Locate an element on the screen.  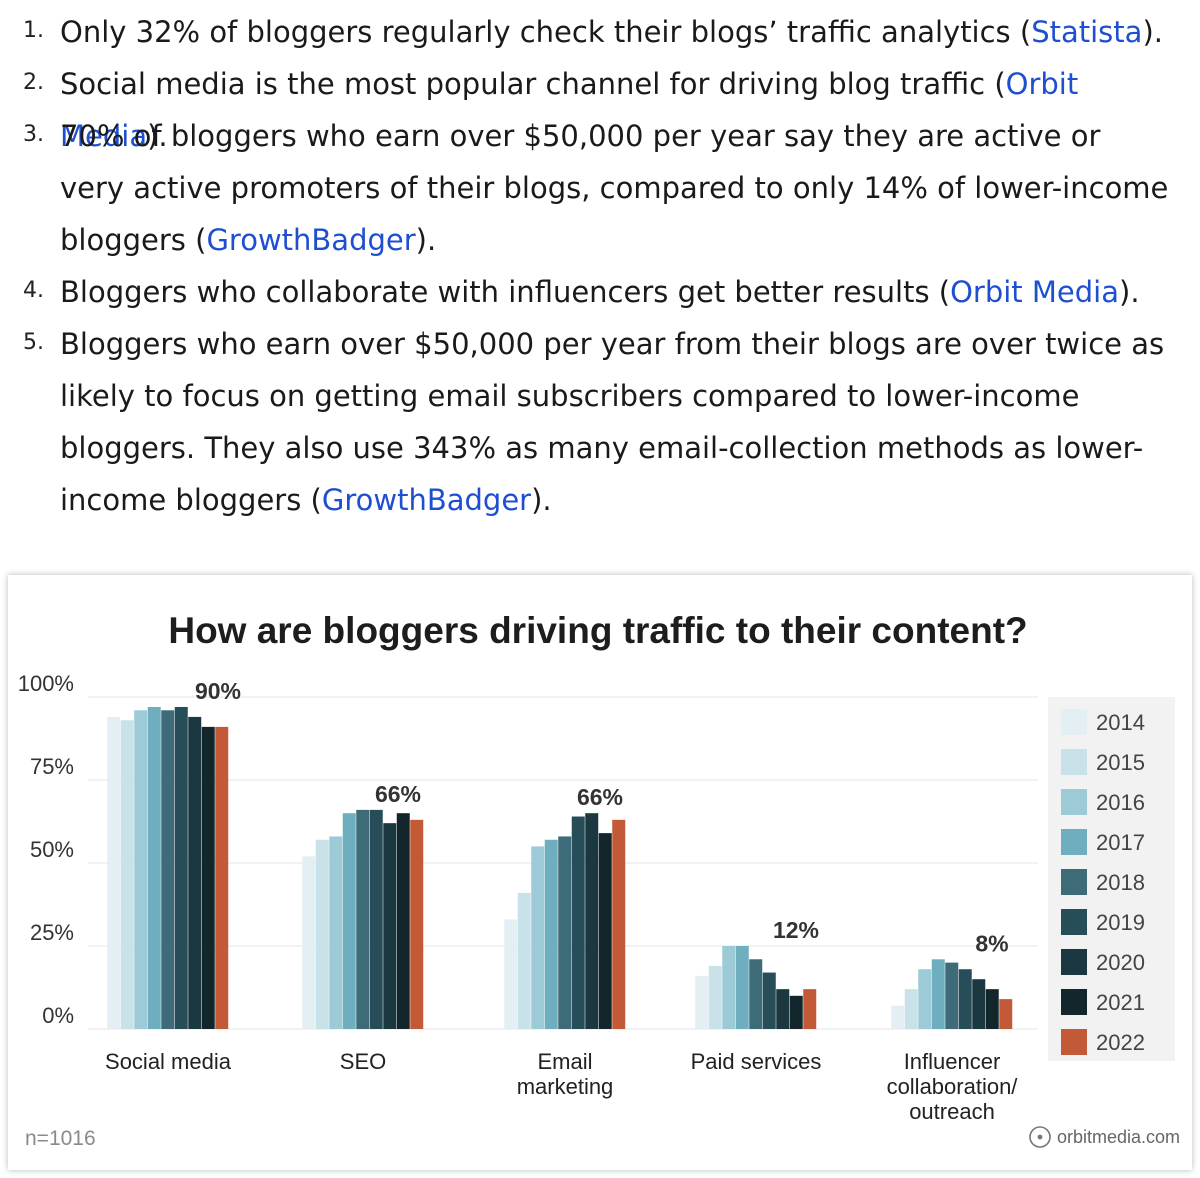
sample-size-note: n=1016 is located at coordinates (60, 1138).